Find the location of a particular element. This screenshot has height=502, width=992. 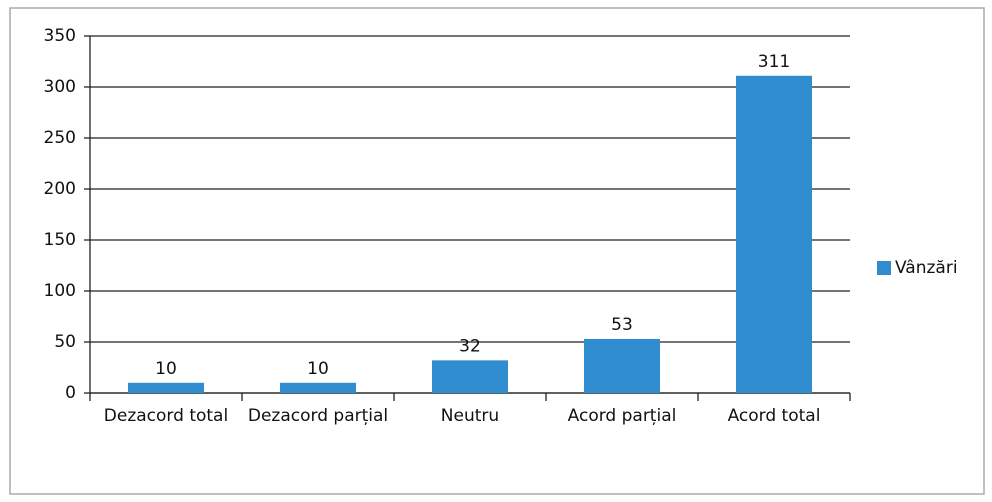

y-tick-label: 300 is located at coordinates (60, 87).